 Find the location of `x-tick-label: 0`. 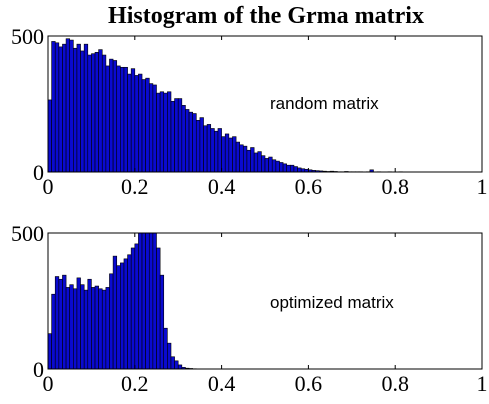

x-tick-label: 0 is located at coordinates (48, 383).